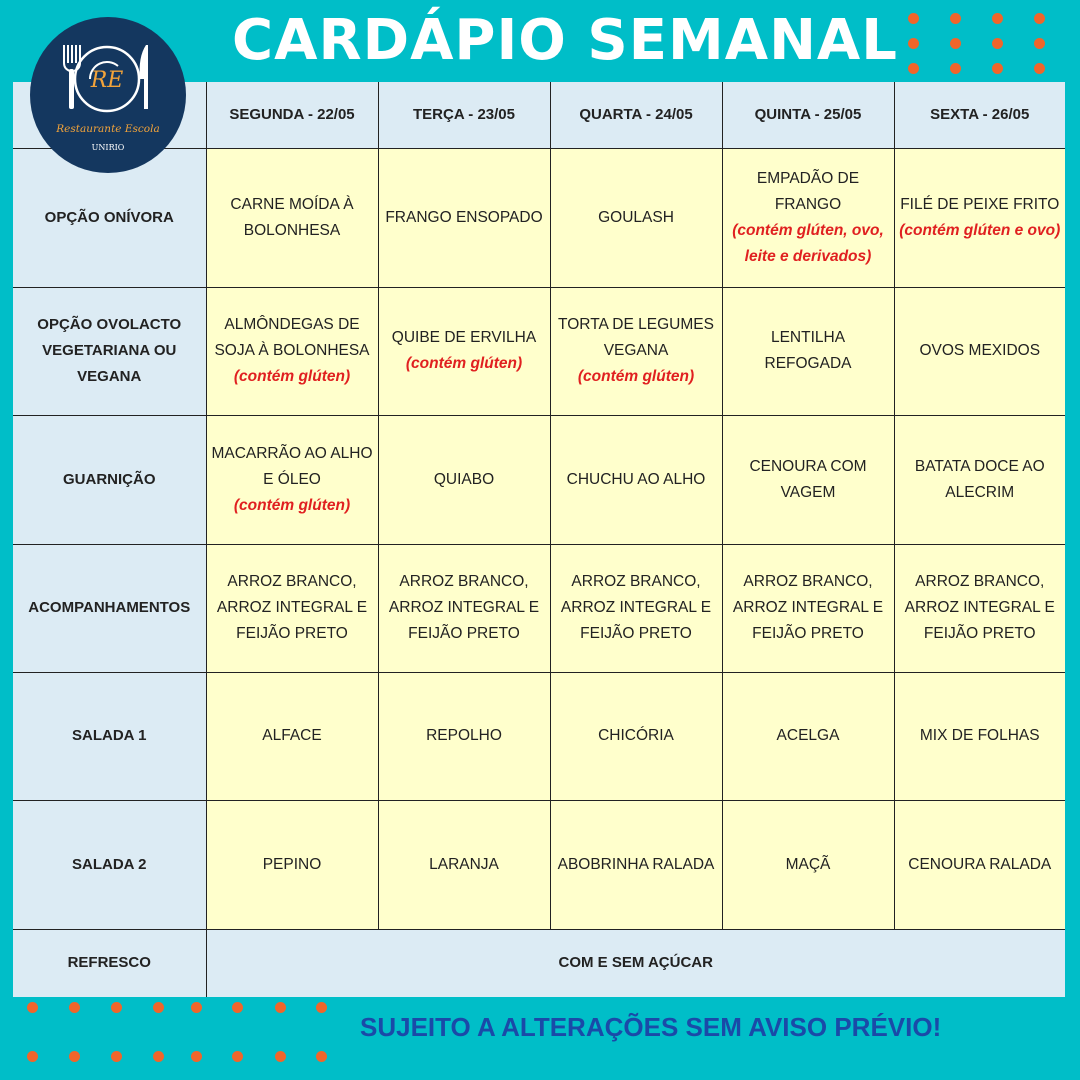 This screenshot has height=1080, width=1080. What do you see at coordinates (109, 217) in the screenshot?
I see `row-label-text: OPÇÃO ONÍVORA` at bounding box center [109, 217].